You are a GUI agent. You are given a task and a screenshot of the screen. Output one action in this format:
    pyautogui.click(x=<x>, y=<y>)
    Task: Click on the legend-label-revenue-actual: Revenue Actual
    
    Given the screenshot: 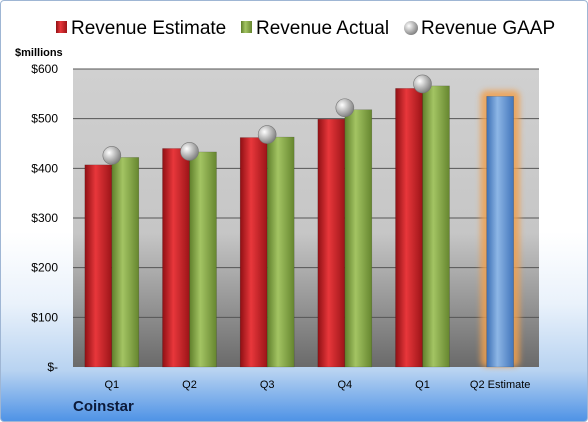 What is the action you would take?
    pyautogui.click(x=322, y=28)
    